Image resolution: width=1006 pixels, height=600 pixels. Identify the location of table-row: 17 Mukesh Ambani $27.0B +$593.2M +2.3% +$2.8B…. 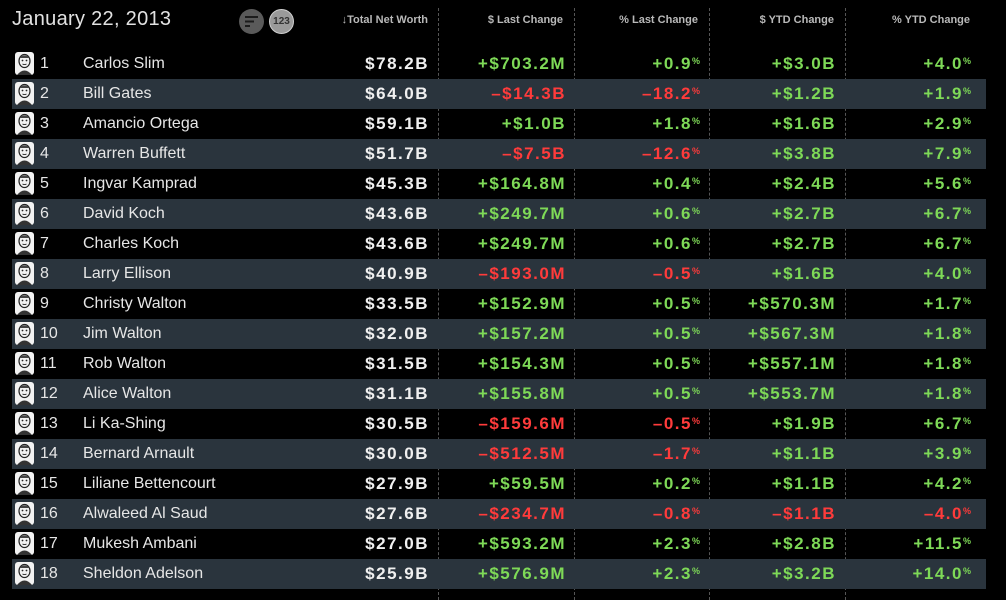
(499, 544).